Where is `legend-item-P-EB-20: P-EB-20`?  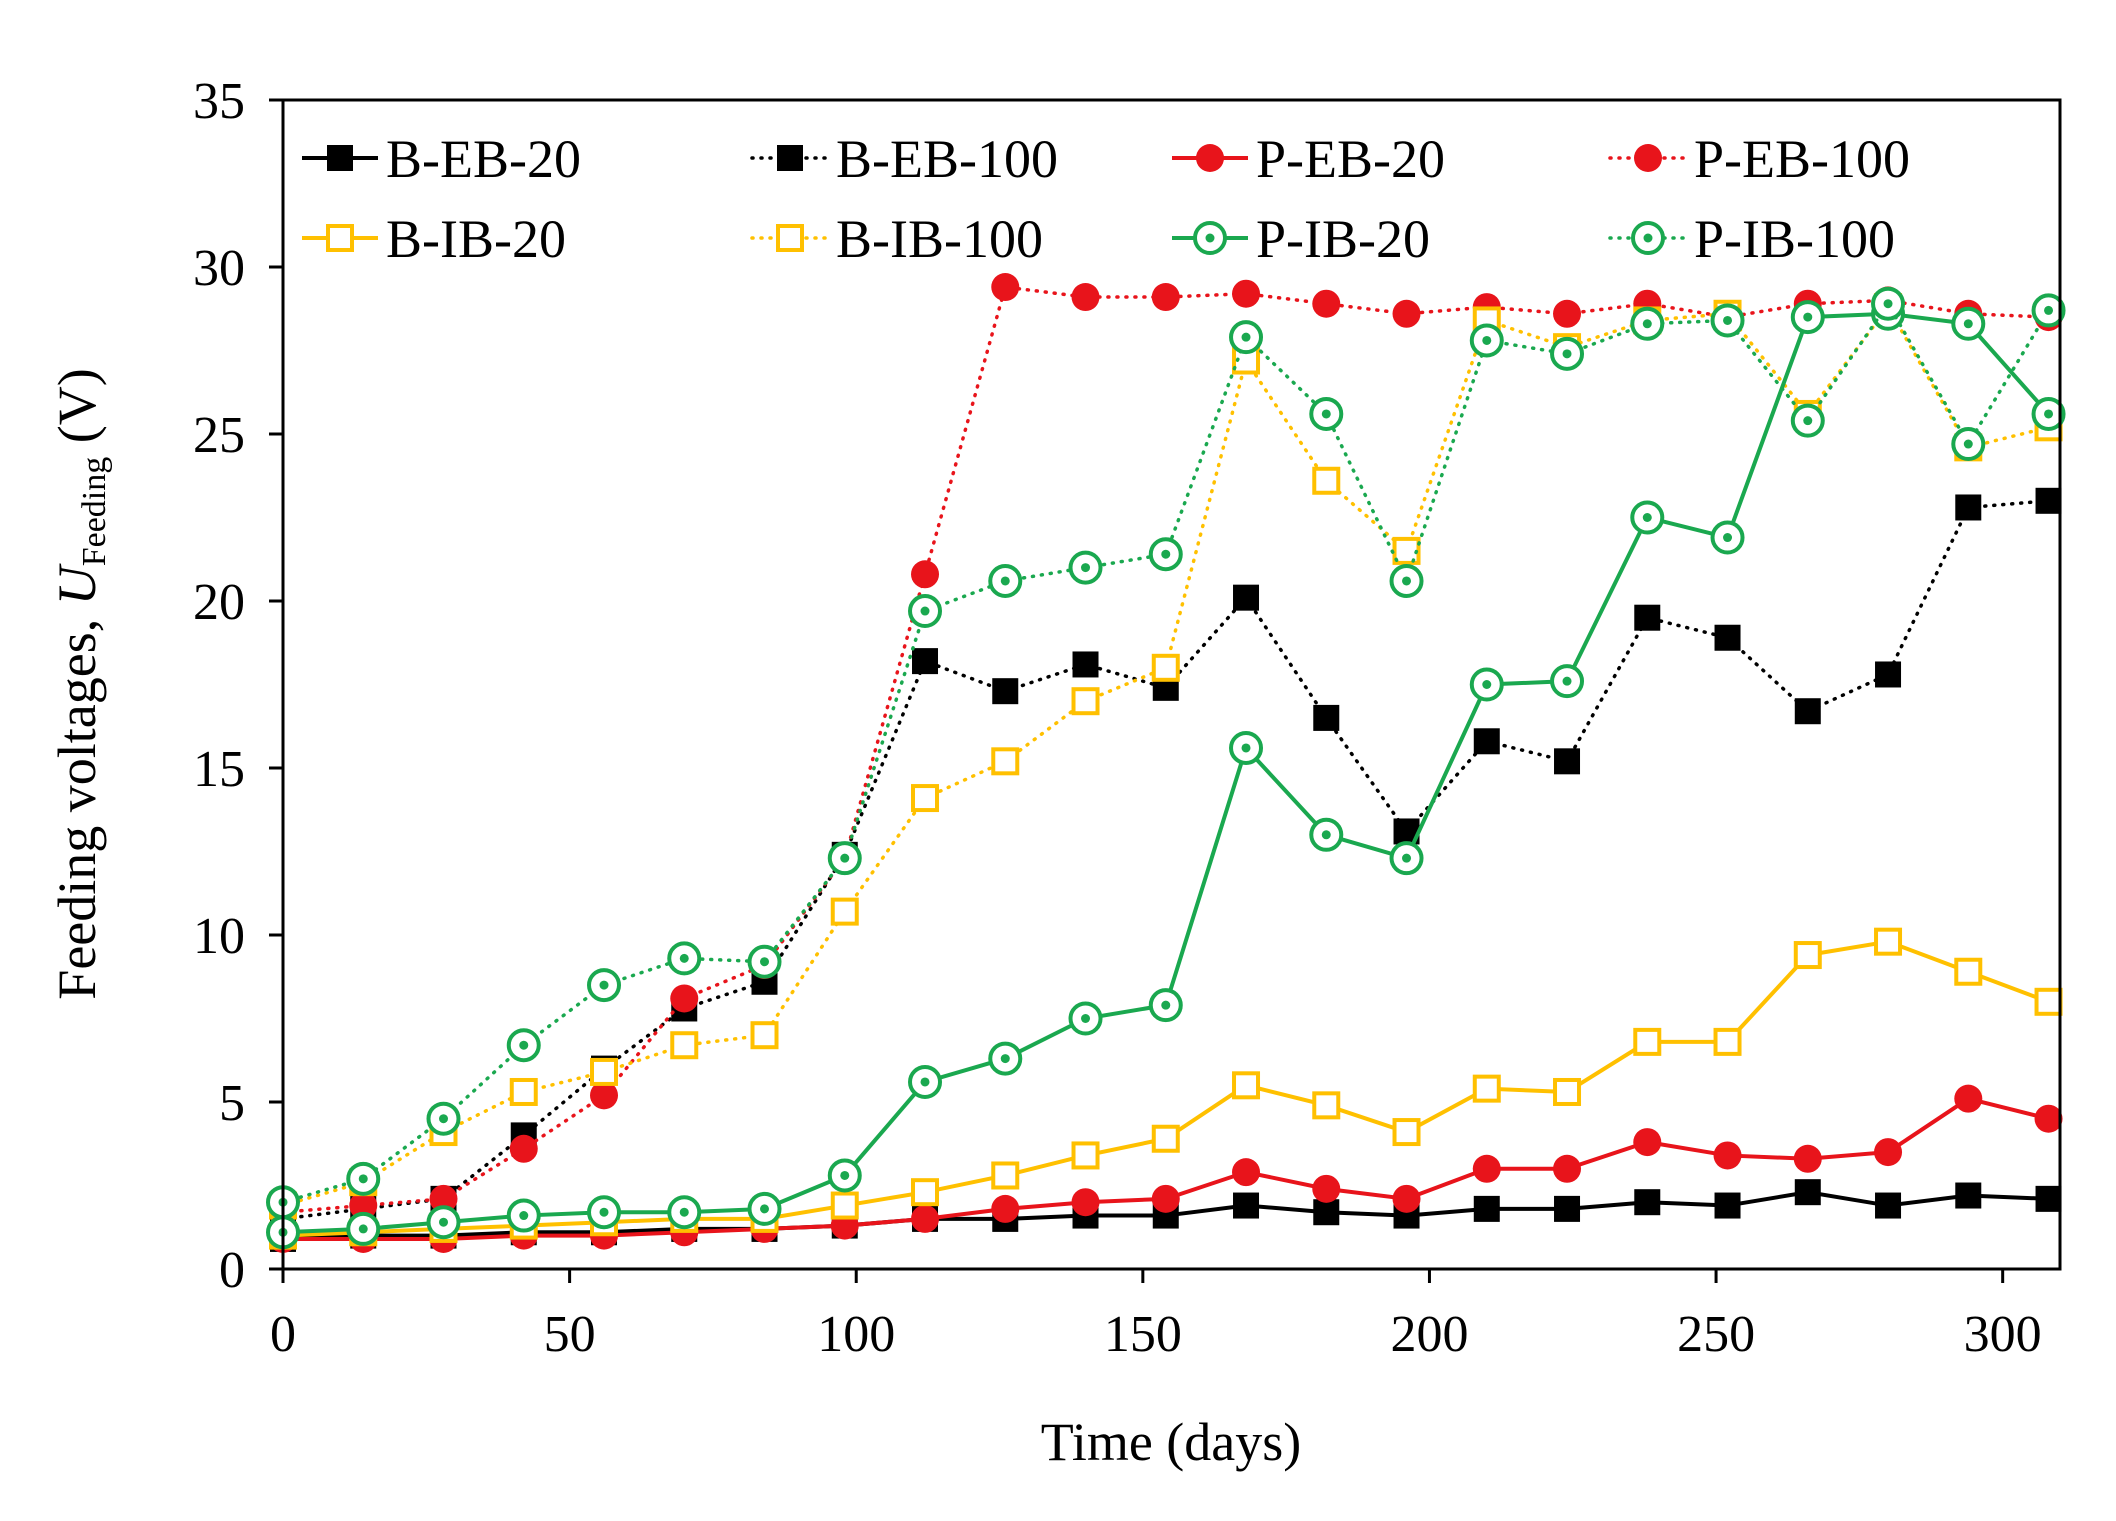 legend-item-P-EB-20: P-EB-20 is located at coordinates (1308, 159).